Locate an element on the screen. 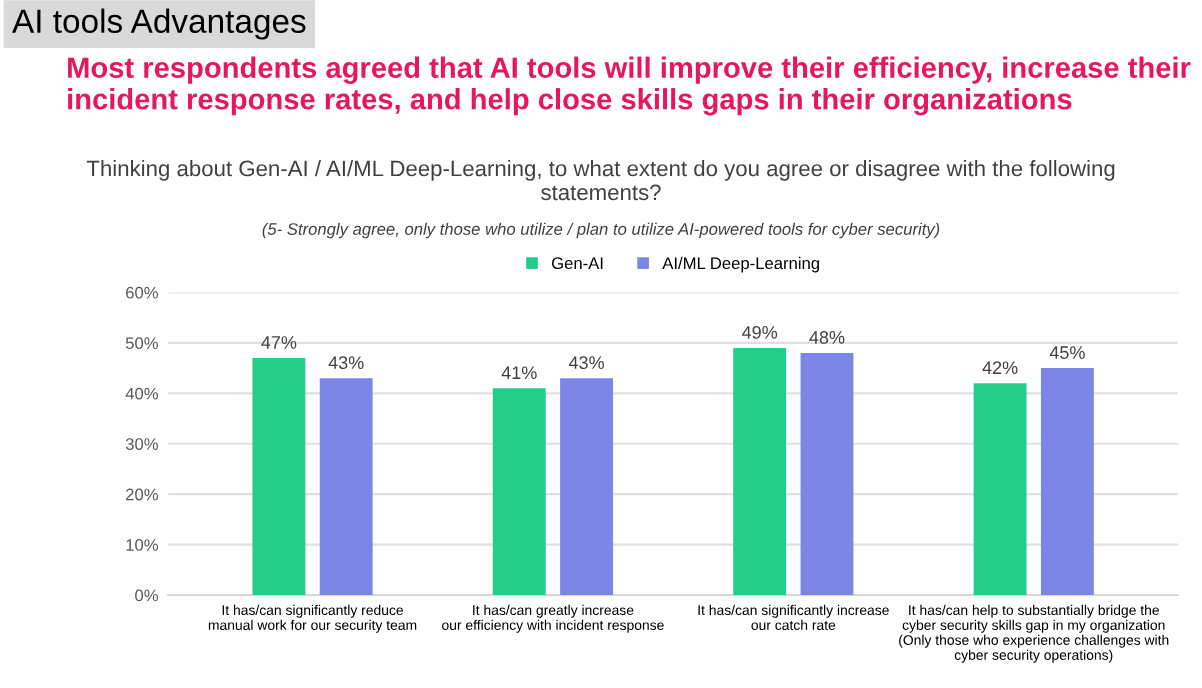 The image size is (1202, 688). chart-subtitle: Most respondents agreed that AI tools will improve their efficiency, increase their incident response rates, and help close skills gaps in their organizations is located at coordinates (629, 86).